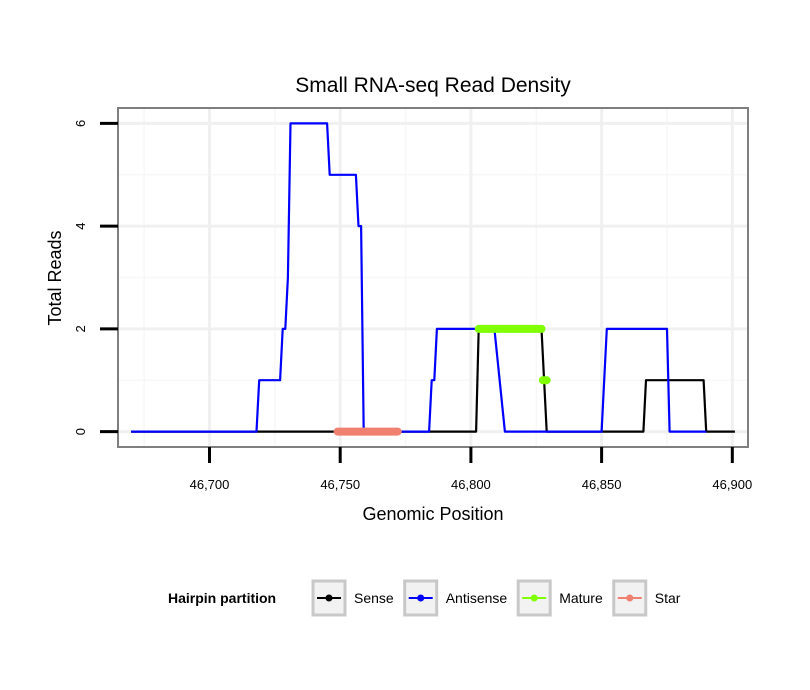 This screenshot has height=690, width=810. Describe the element at coordinates (732, 484) in the screenshot. I see `x-tick-label: 46,900` at that location.